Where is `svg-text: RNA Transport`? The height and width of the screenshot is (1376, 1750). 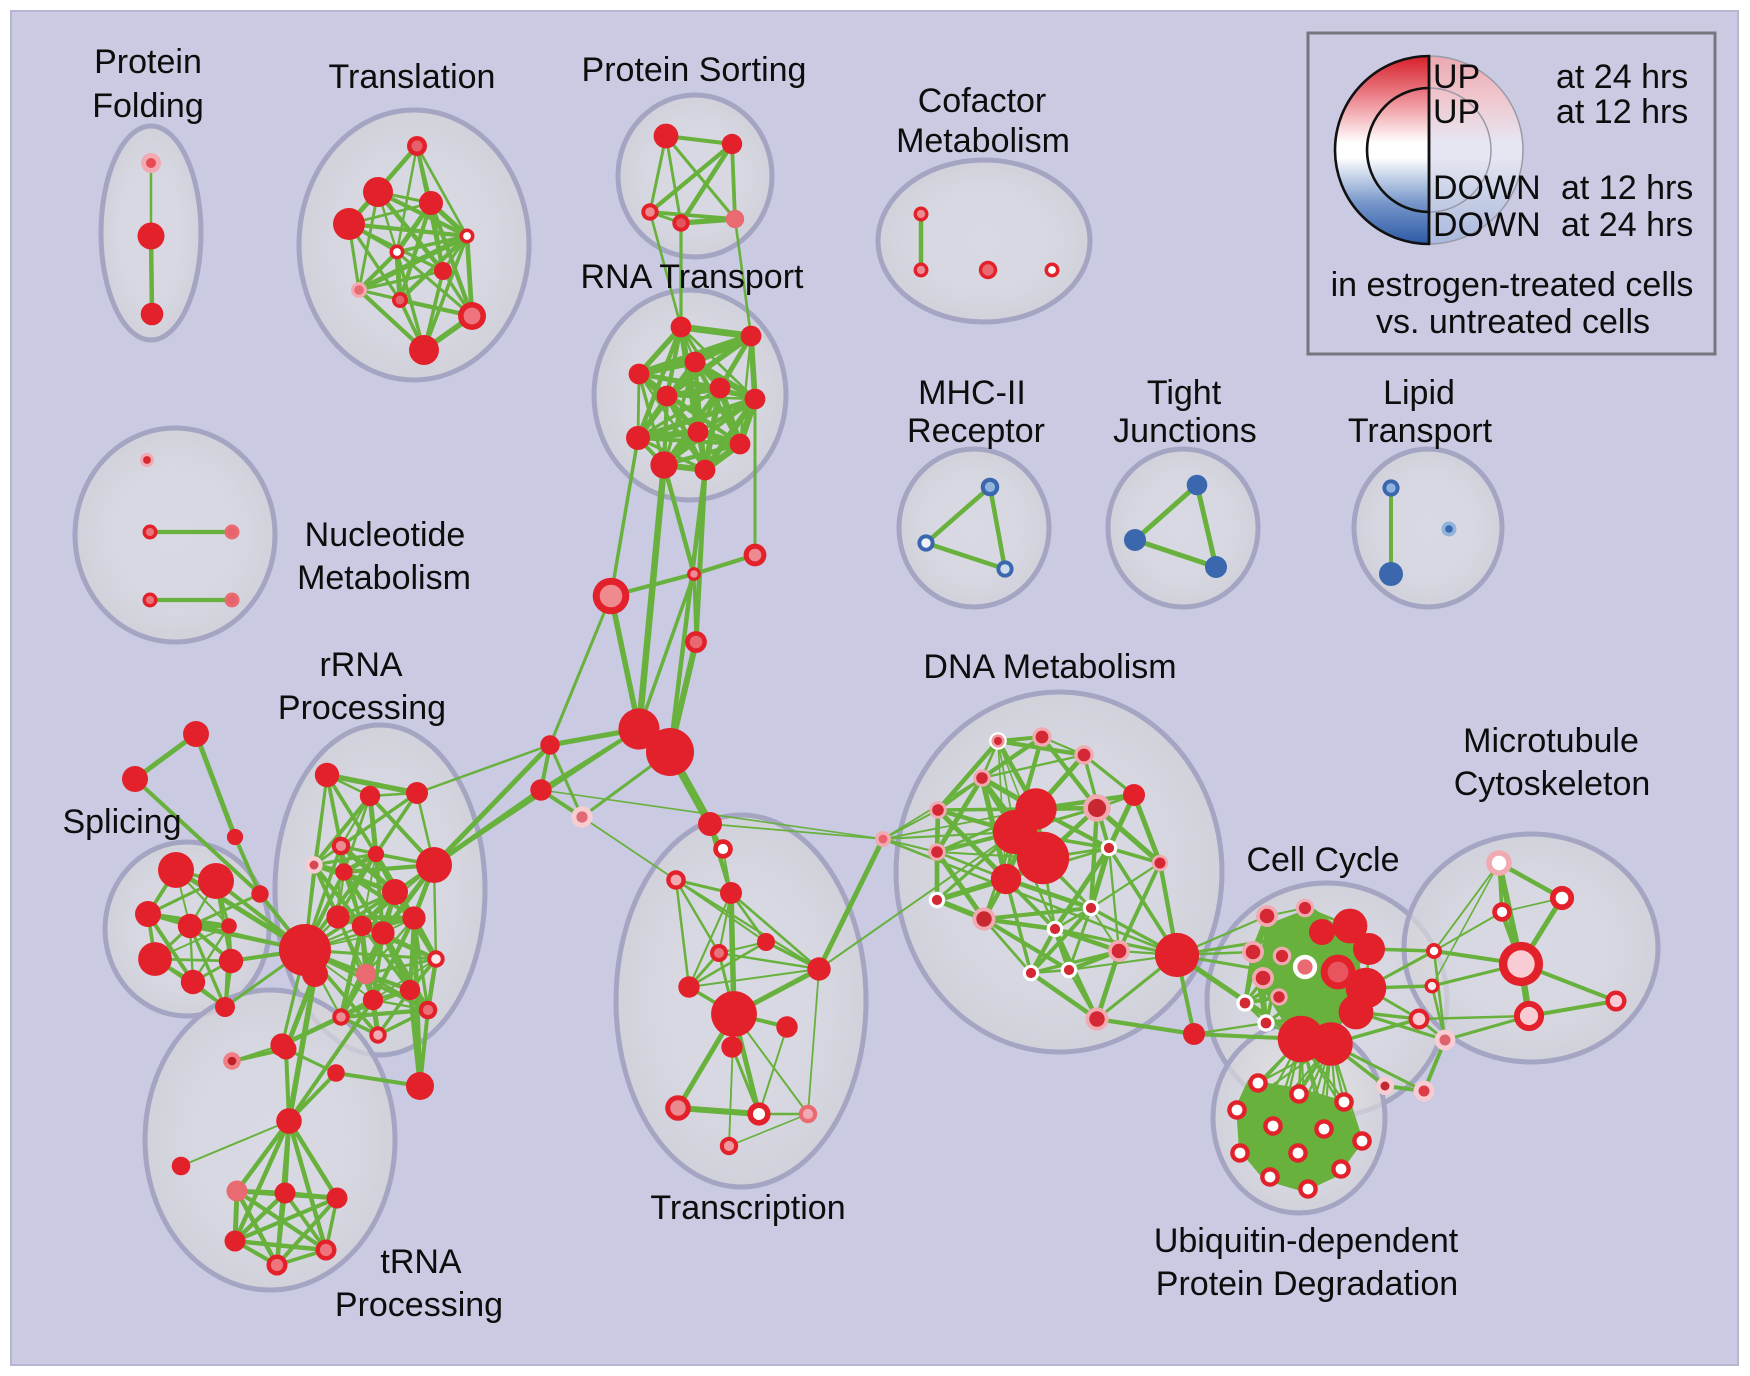
svg-text: RNA Transport is located at coordinates (693, 277).